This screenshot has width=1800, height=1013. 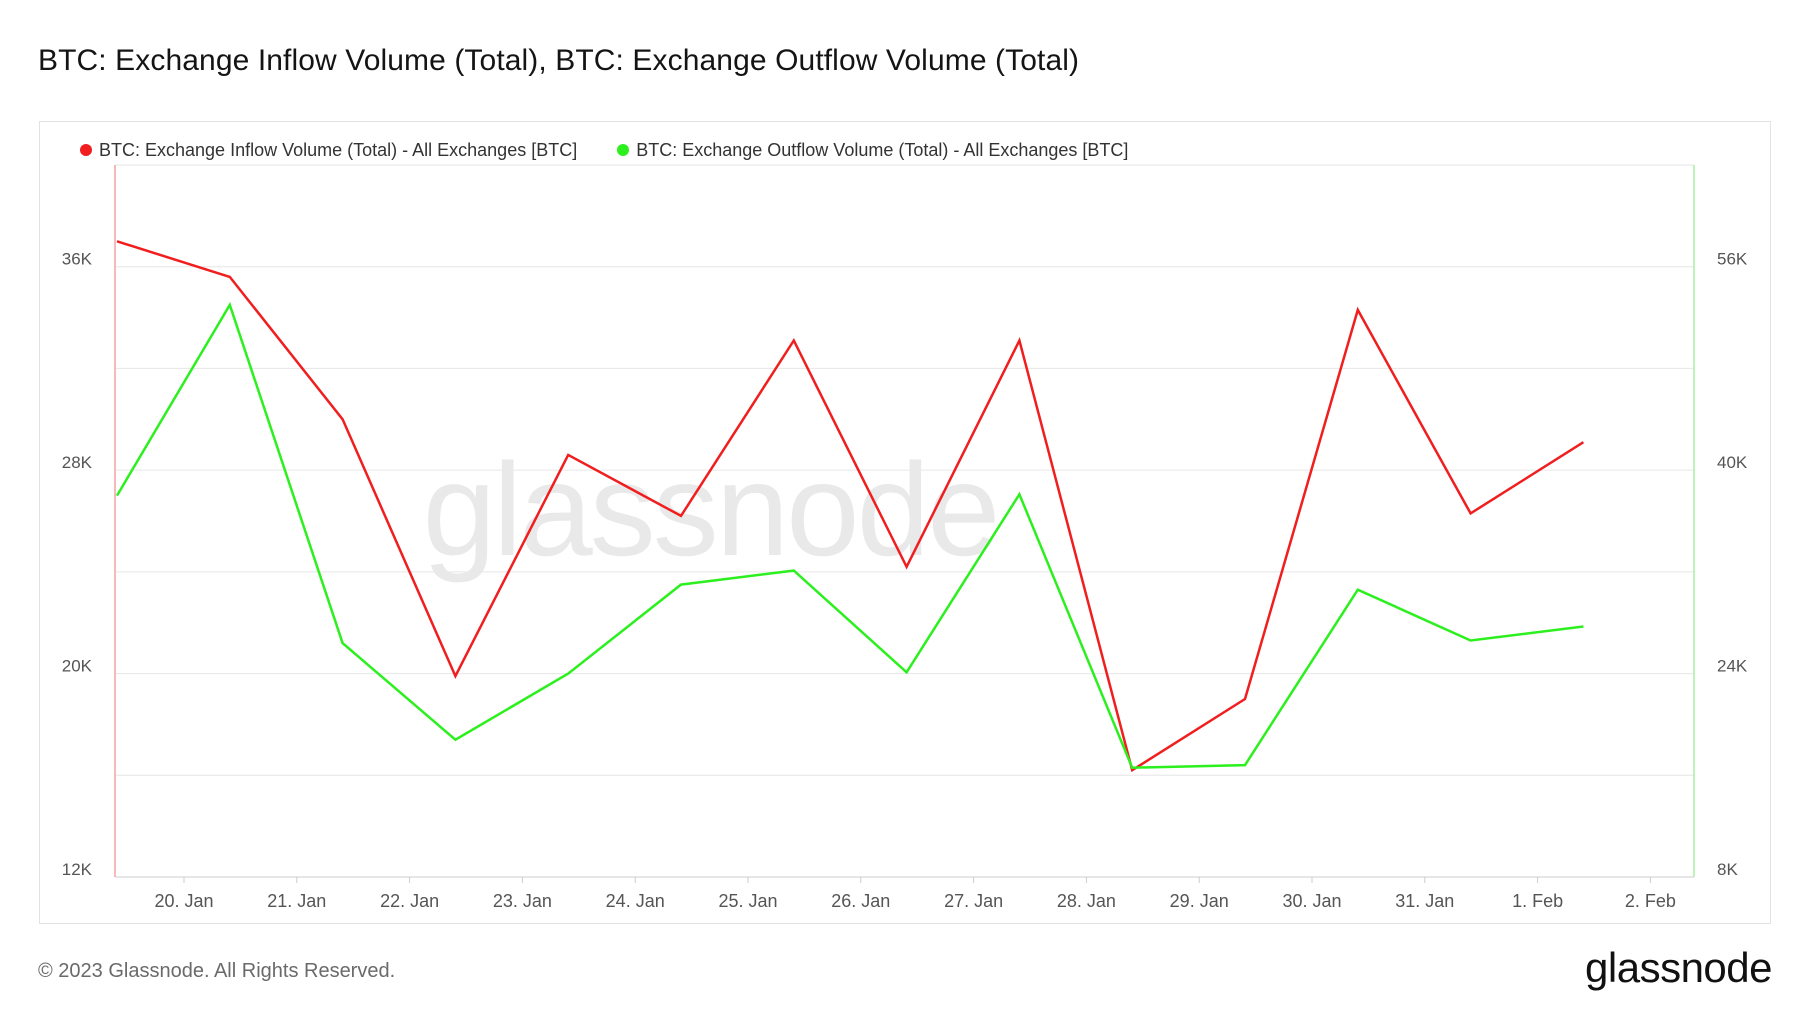 What do you see at coordinates (1678, 967) in the screenshot?
I see `glassnode-logo: glassnode` at bounding box center [1678, 967].